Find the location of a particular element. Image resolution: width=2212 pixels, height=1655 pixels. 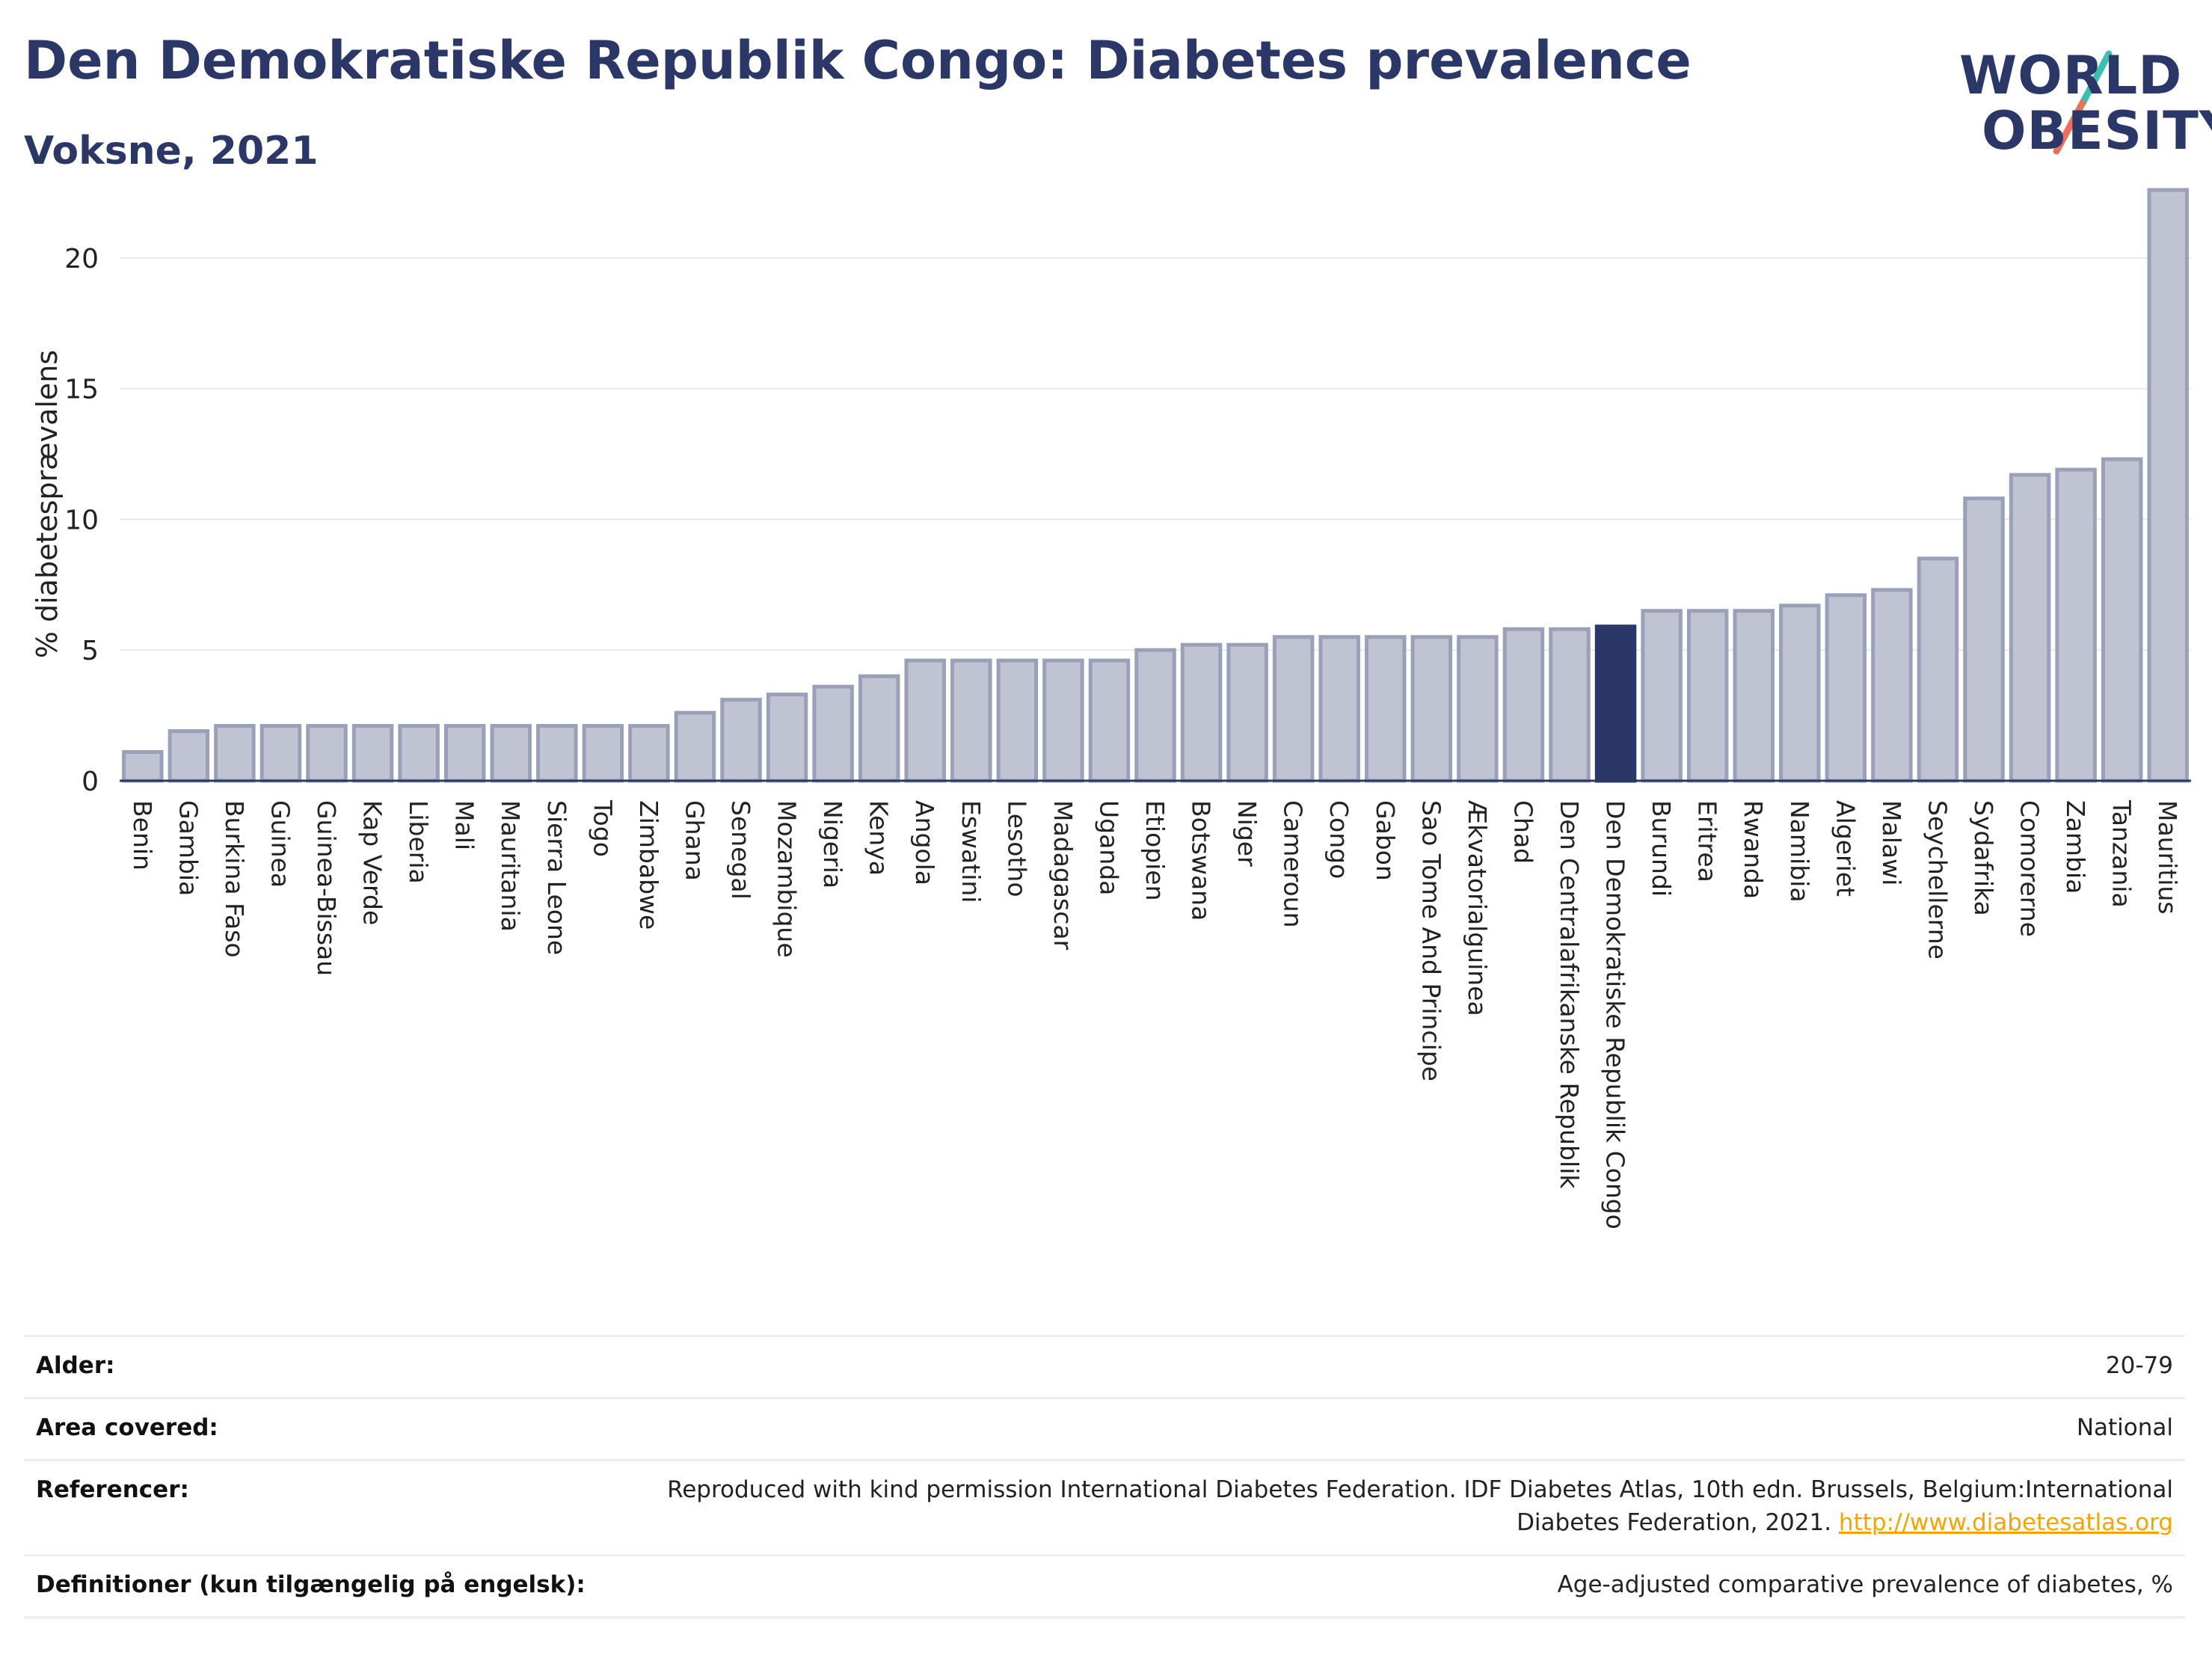

x-tick-label: Zimbabwe is located at coordinates (648, 865).